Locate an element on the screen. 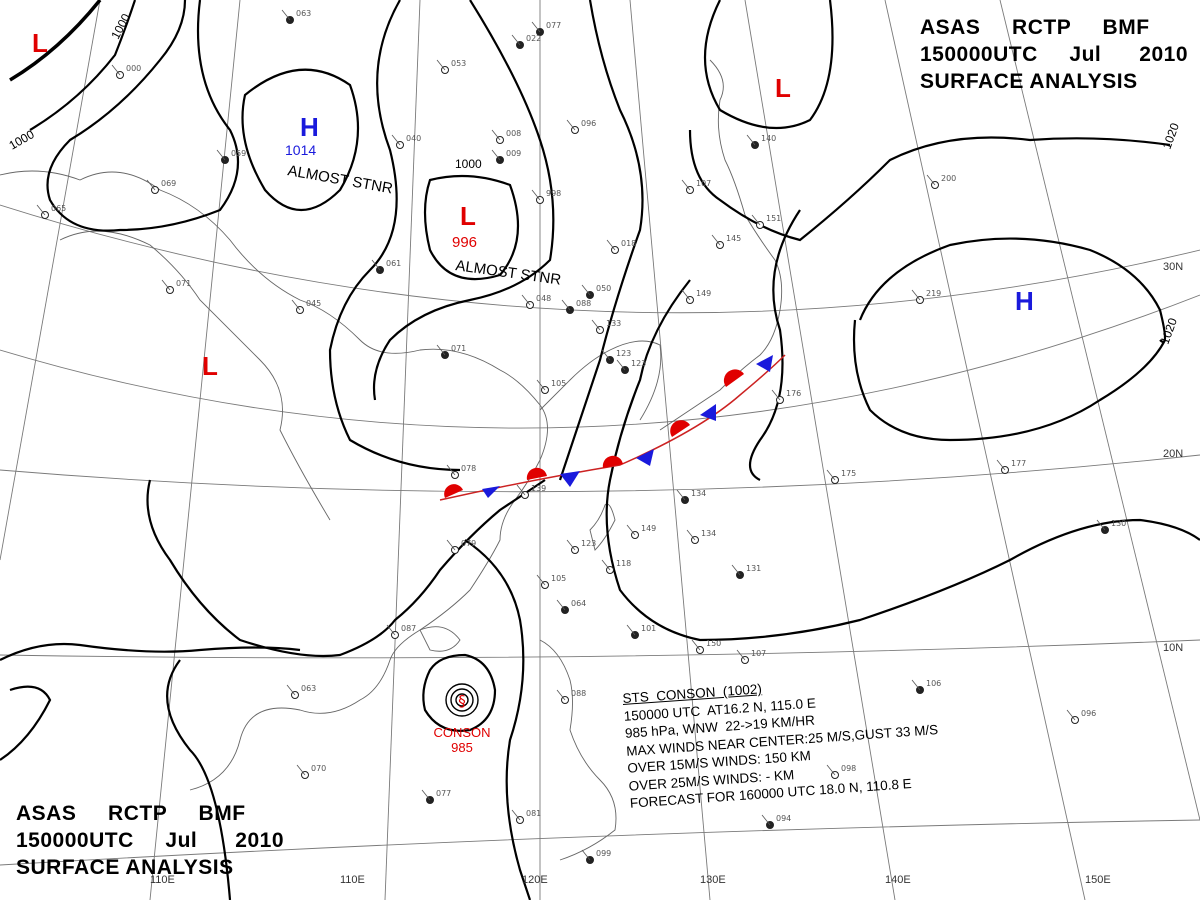  station-pressure-value: 009 is located at coordinates (513, 153).